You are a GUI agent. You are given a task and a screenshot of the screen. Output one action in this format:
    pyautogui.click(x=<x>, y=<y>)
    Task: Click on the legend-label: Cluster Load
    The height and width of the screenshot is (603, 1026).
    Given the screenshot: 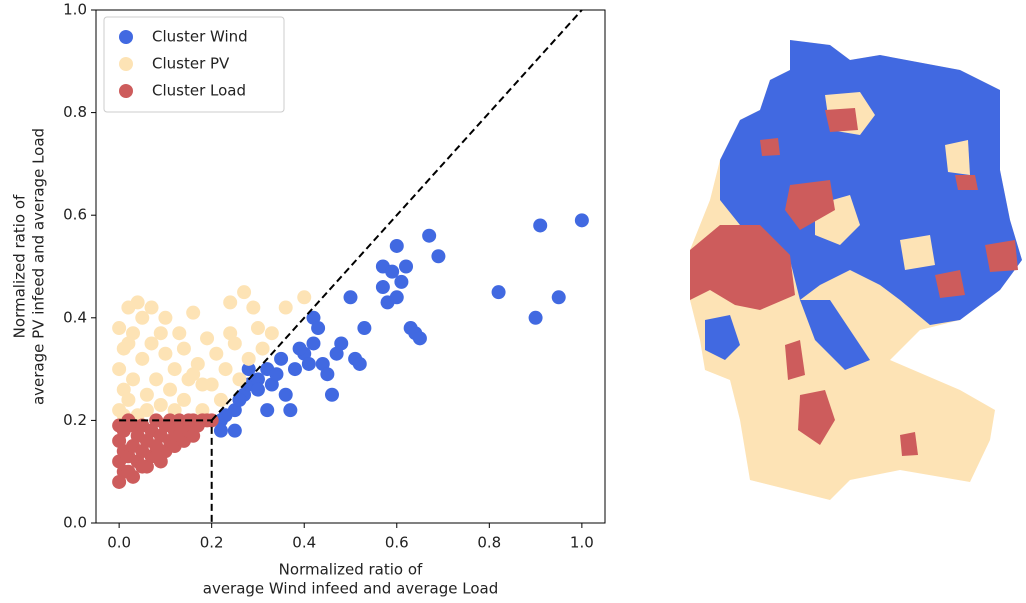 What is the action you would take?
    pyautogui.click(x=199, y=91)
    